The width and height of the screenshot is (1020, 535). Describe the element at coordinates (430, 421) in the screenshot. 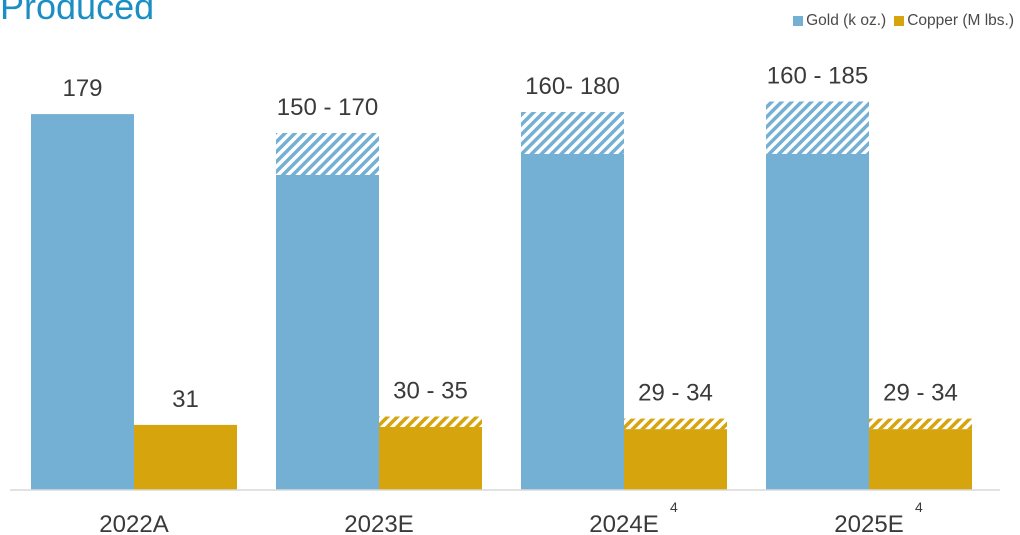

I see `bar-range-copper-2023E` at that location.